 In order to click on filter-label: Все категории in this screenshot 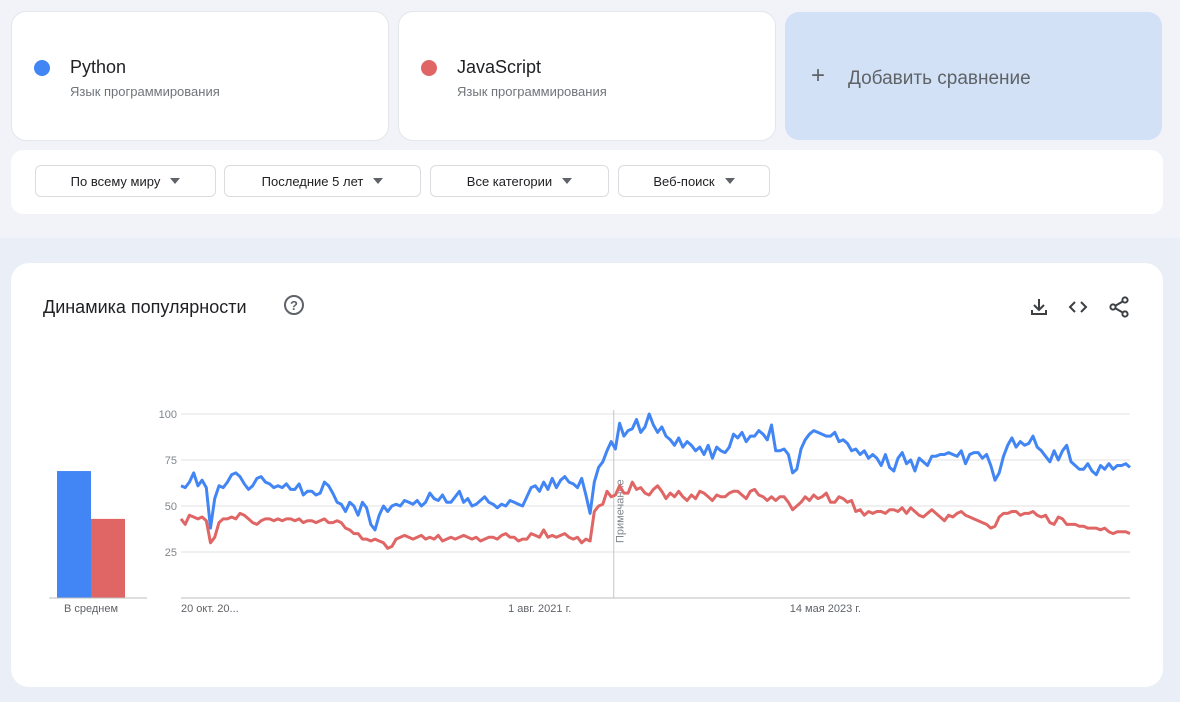, I will do `click(509, 181)`.